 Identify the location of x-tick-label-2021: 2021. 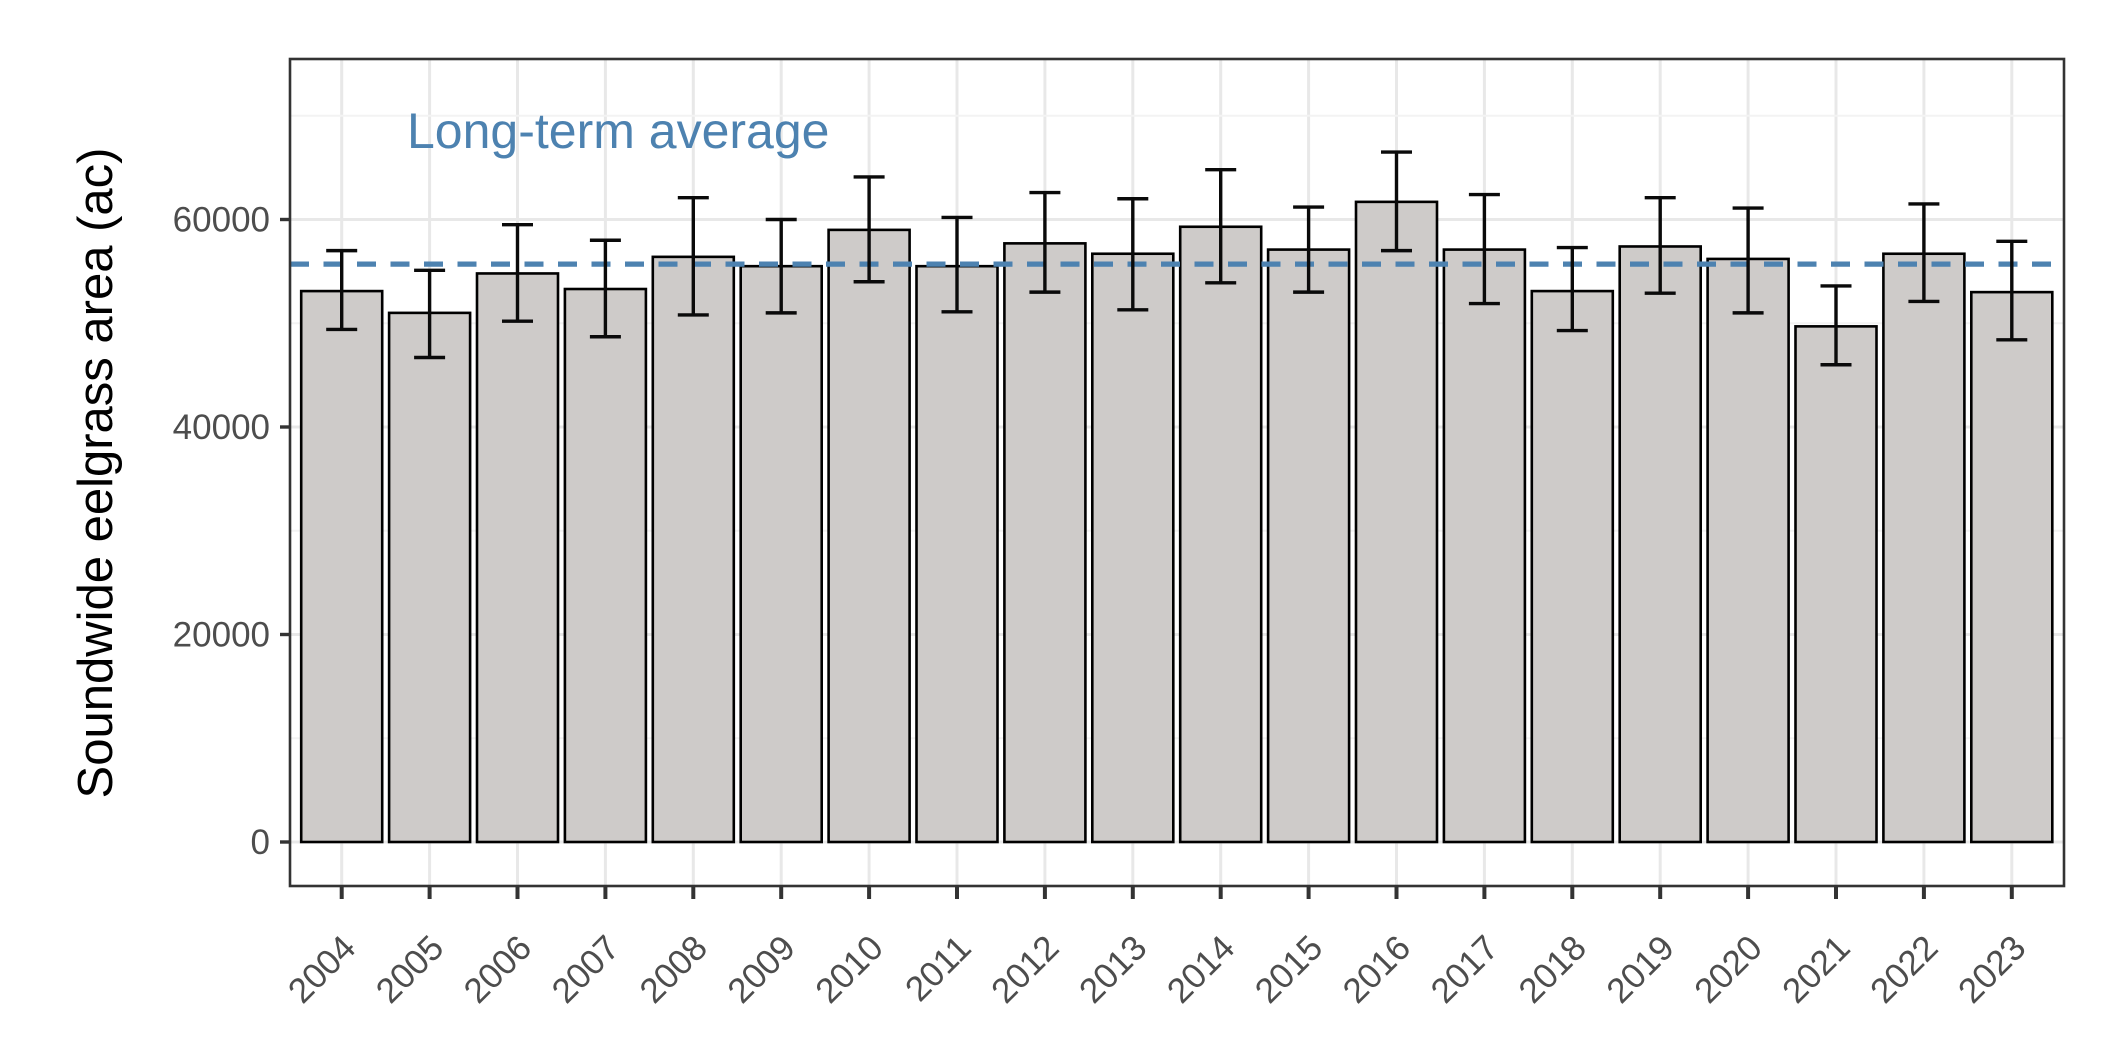
(1816, 969).